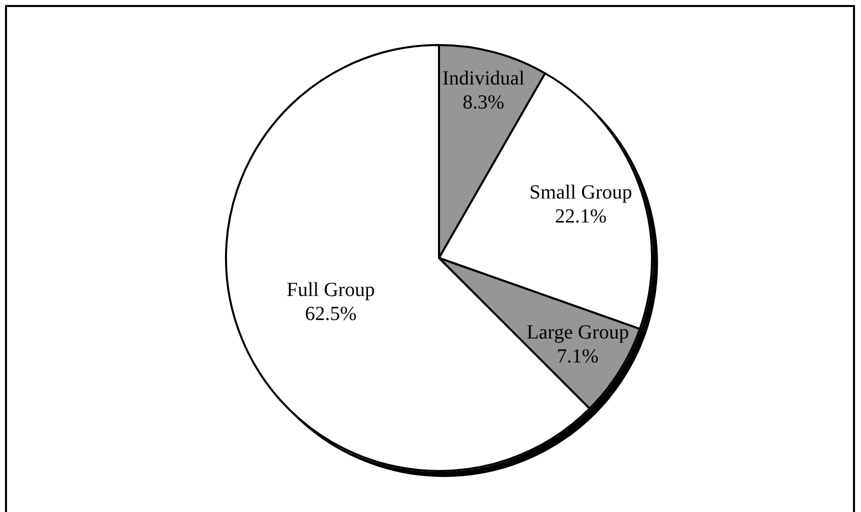 The width and height of the screenshot is (861, 512). I want to click on slice-label: Full Group, so click(330, 290).